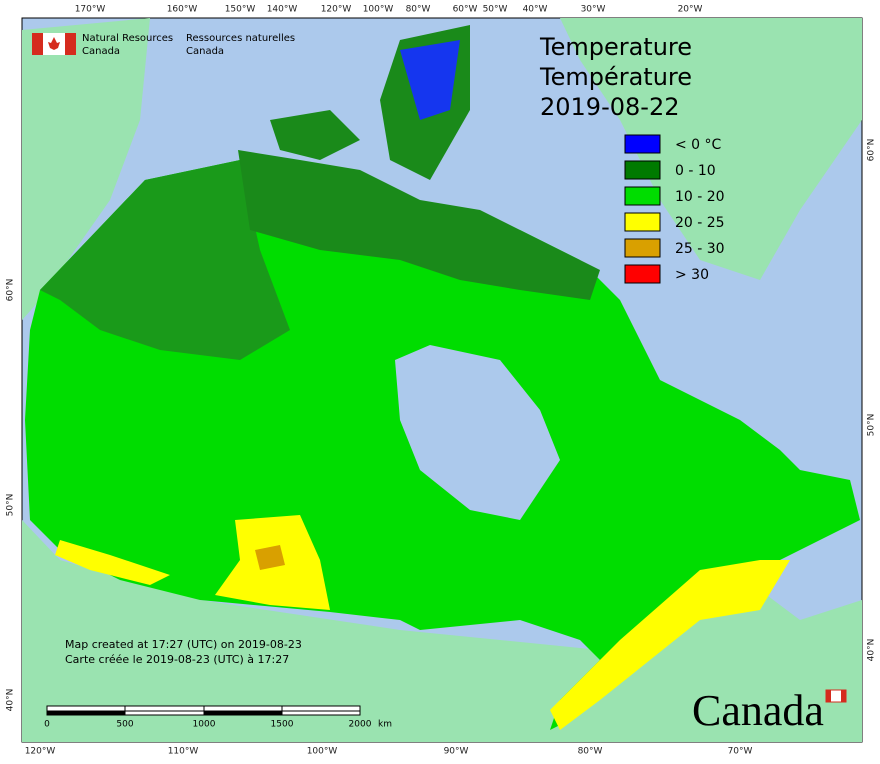  What do you see at coordinates (101, 51) in the screenshot?
I see `agency-en: Canada` at bounding box center [101, 51].